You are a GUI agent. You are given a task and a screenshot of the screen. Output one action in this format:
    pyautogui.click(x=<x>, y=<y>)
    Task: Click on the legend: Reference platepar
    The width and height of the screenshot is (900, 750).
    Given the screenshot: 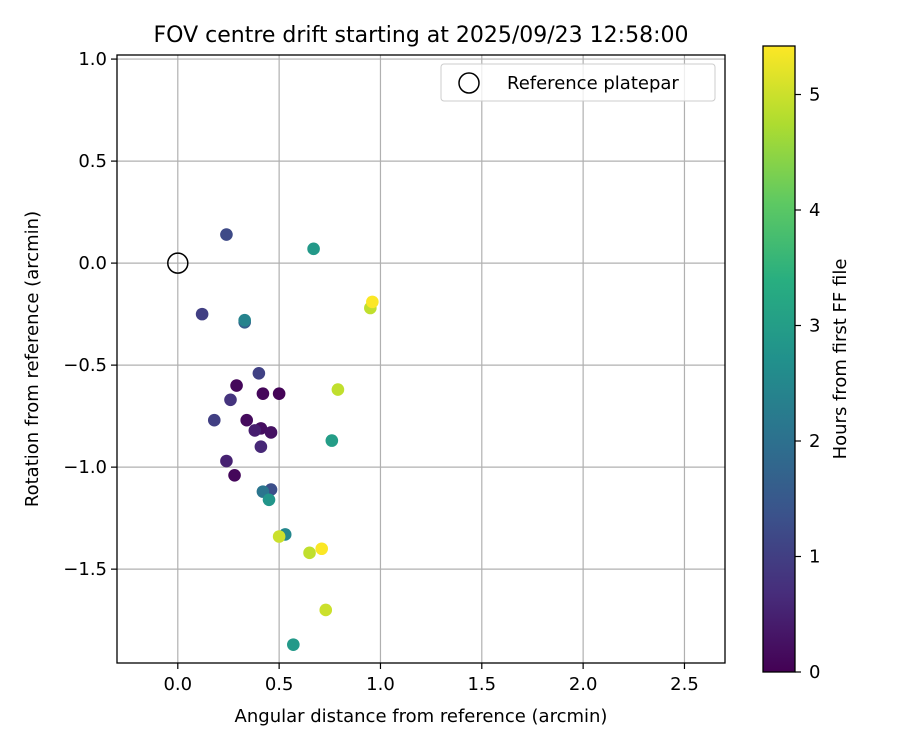 What is the action you would take?
    pyautogui.click(x=578, y=82)
    